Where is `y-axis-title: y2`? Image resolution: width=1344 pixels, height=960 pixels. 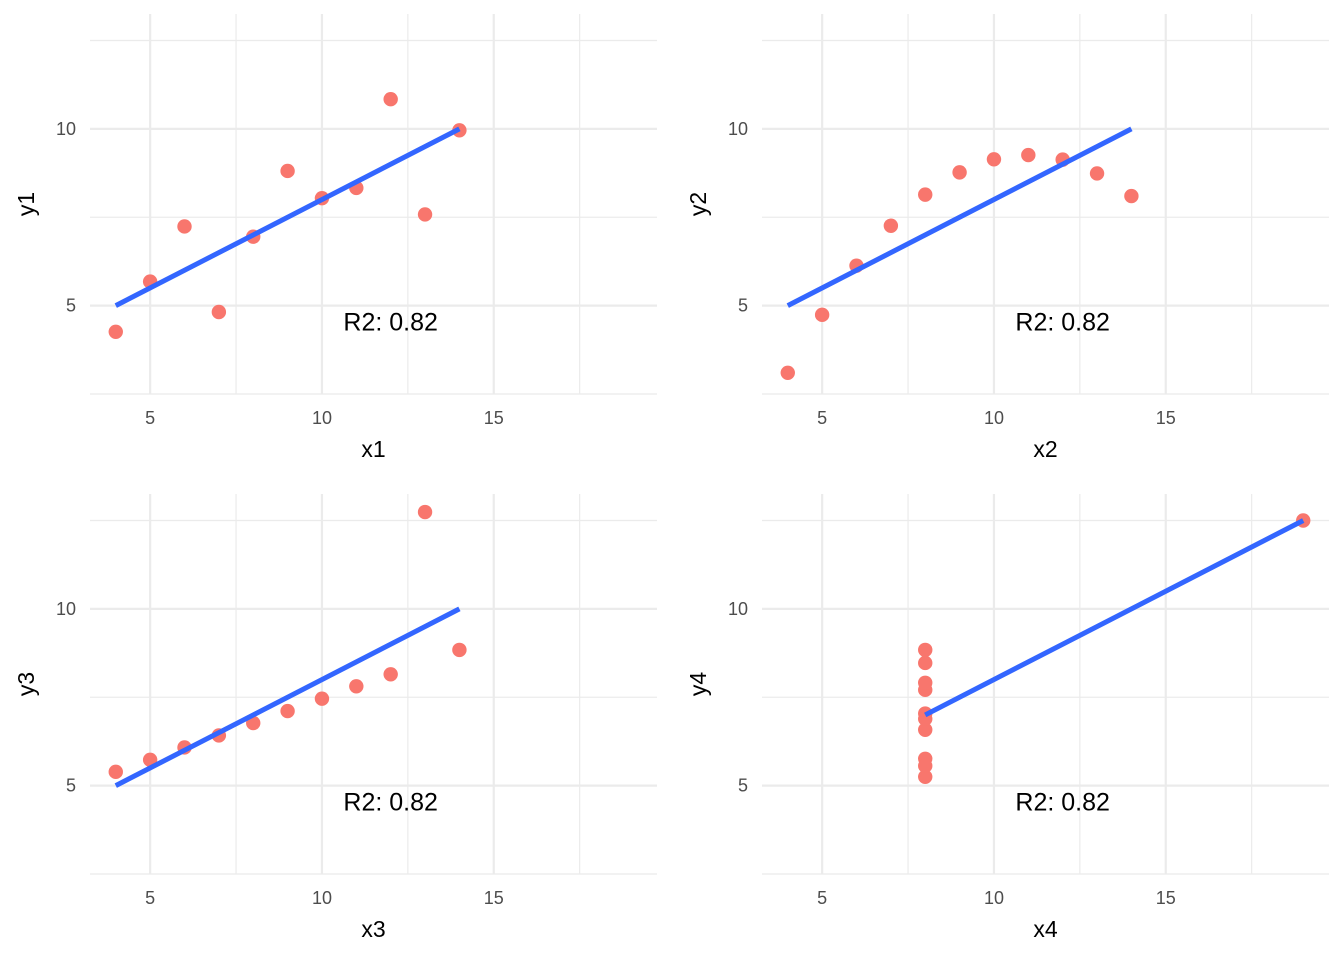 y-axis-title: y2 is located at coordinates (698, 204).